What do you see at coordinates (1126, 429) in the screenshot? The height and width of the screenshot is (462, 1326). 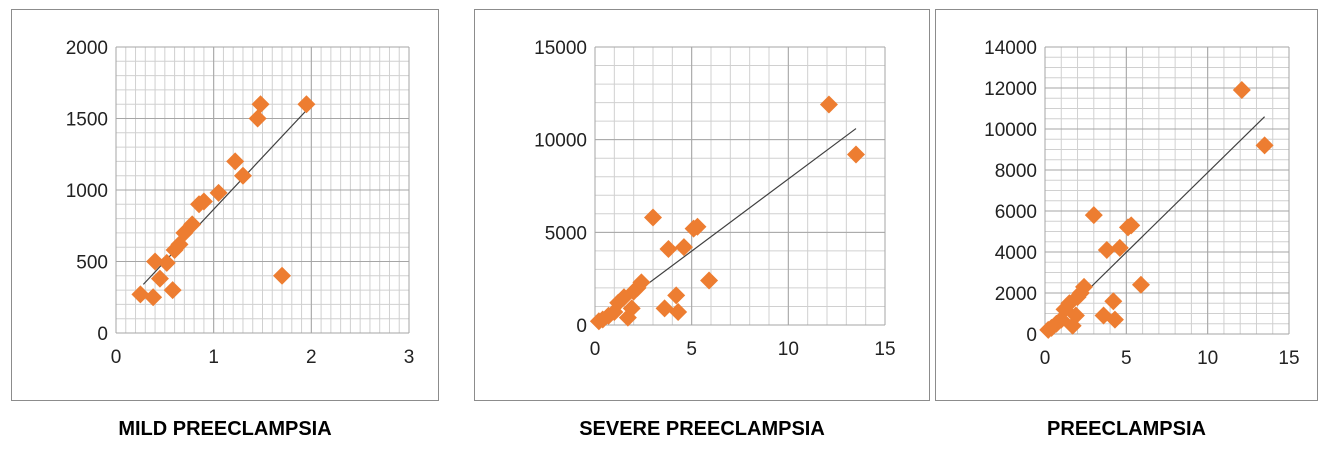 I see `caption-preeclampsia: PREECLAMPSIA` at bounding box center [1126, 429].